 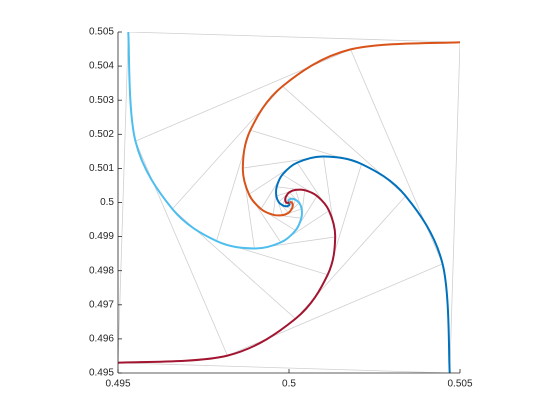 I want to click on y-tick-label: 0.497, so click(x=101, y=304).